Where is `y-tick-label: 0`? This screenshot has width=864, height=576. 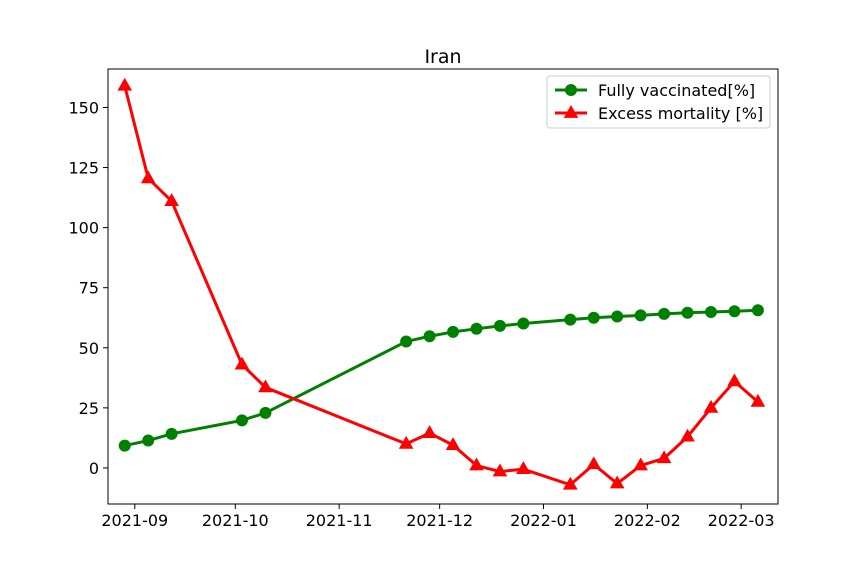 y-tick-label: 0 is located at coordinates (94, 468).